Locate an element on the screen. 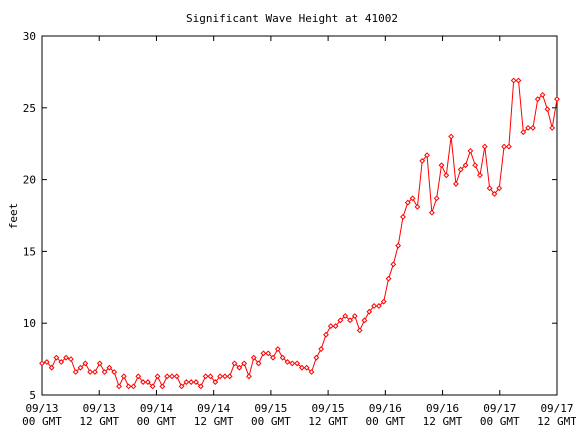 Image resolution: width=576 pixels, height=432 pixels. y-tick-label: 30 is located at coordinates (29, 36).